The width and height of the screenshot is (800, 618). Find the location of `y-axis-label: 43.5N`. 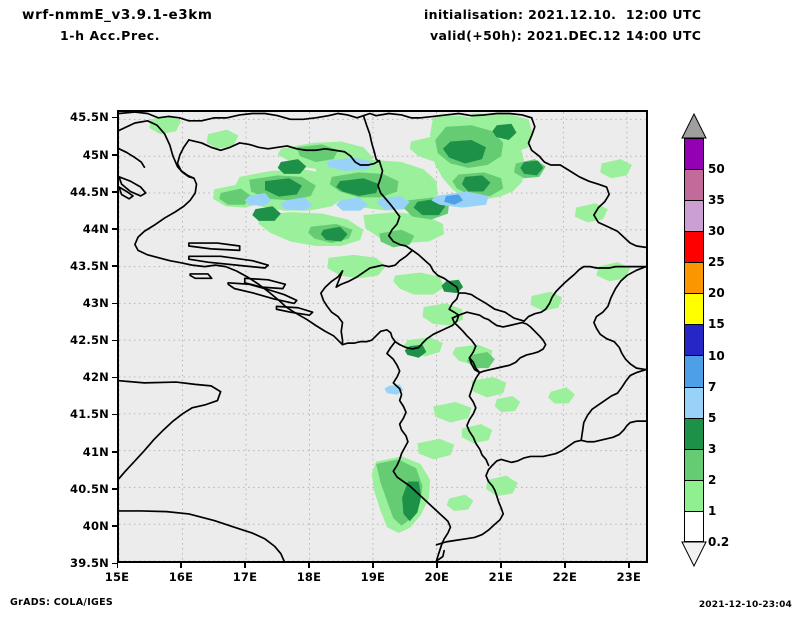

y-axis-label: 43.5N is located at coordinates (89, 265).